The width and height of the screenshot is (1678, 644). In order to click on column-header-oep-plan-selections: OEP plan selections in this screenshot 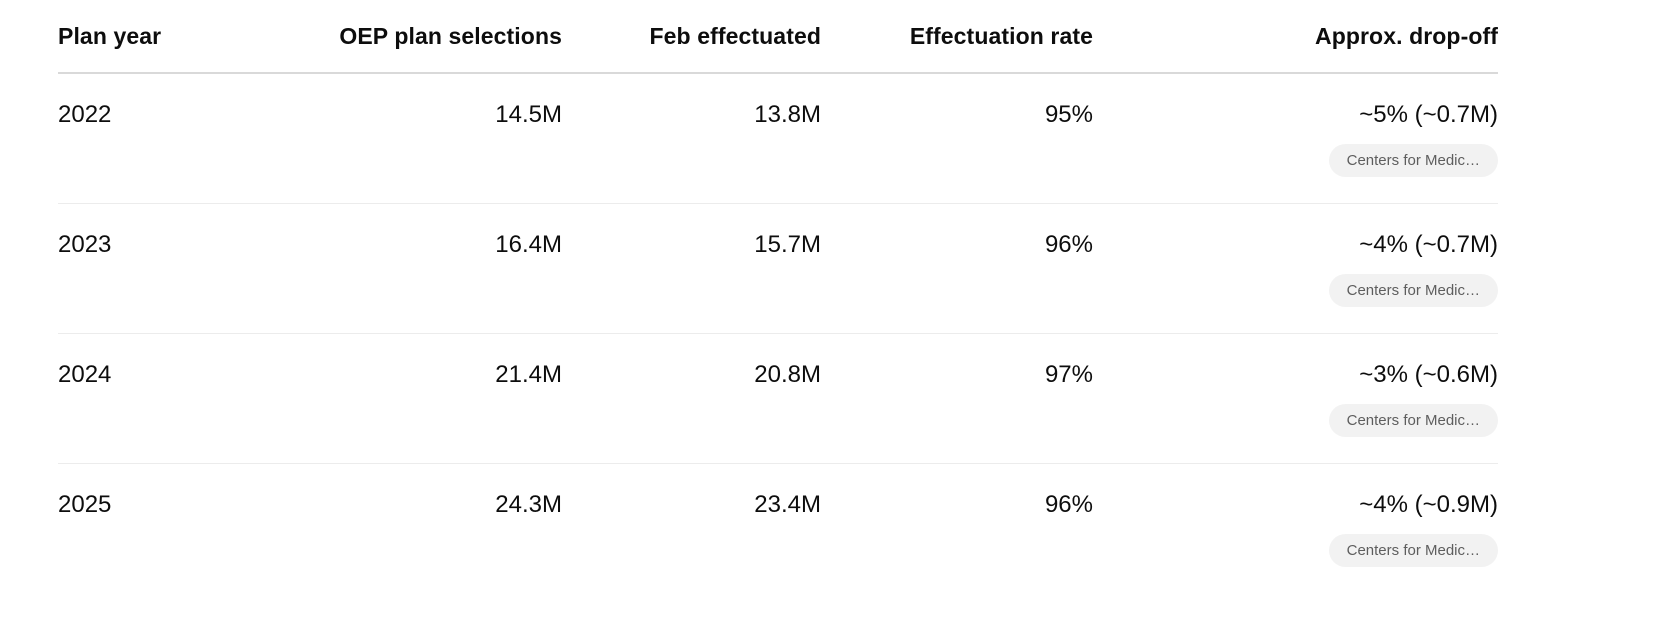, I will do `click(450, 35)`.